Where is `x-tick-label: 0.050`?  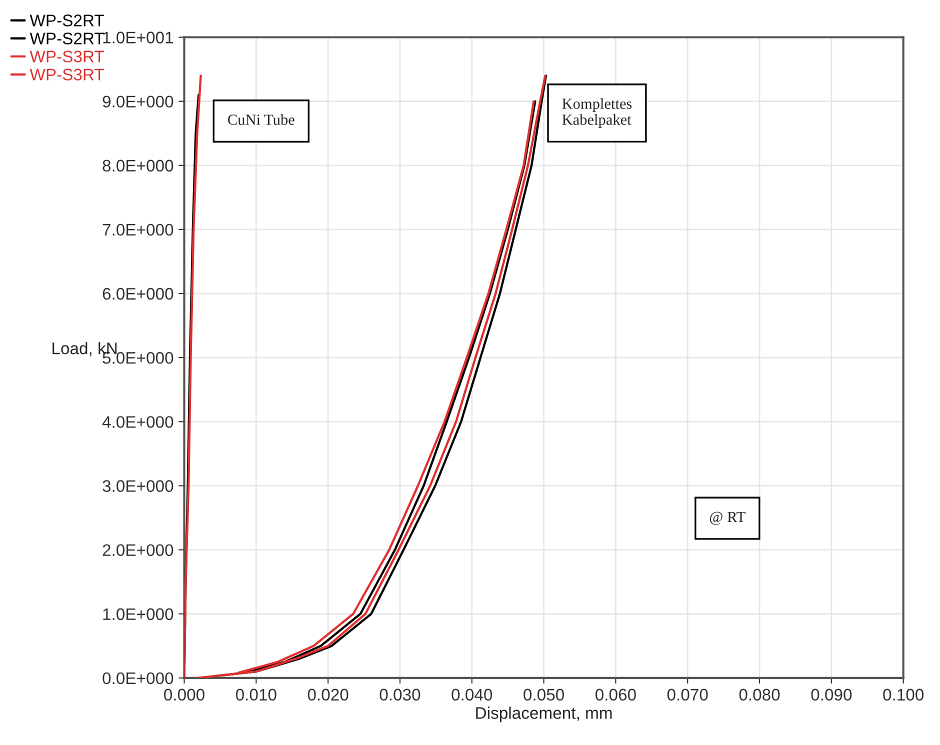
x-tick-label: 0.050 is located at coordinates (544, 694).